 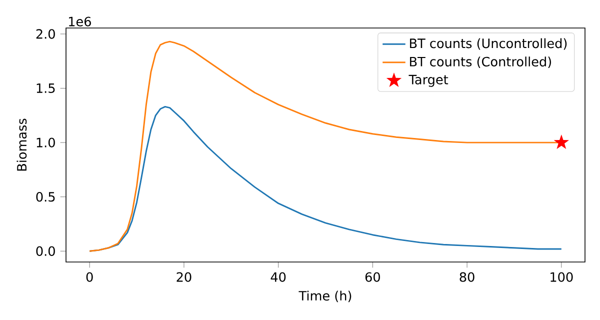 What do you see at coordinates (45, 34) in the screenshot?
I see `y-tick-label: 2.0` at bounding box center [45, 34].